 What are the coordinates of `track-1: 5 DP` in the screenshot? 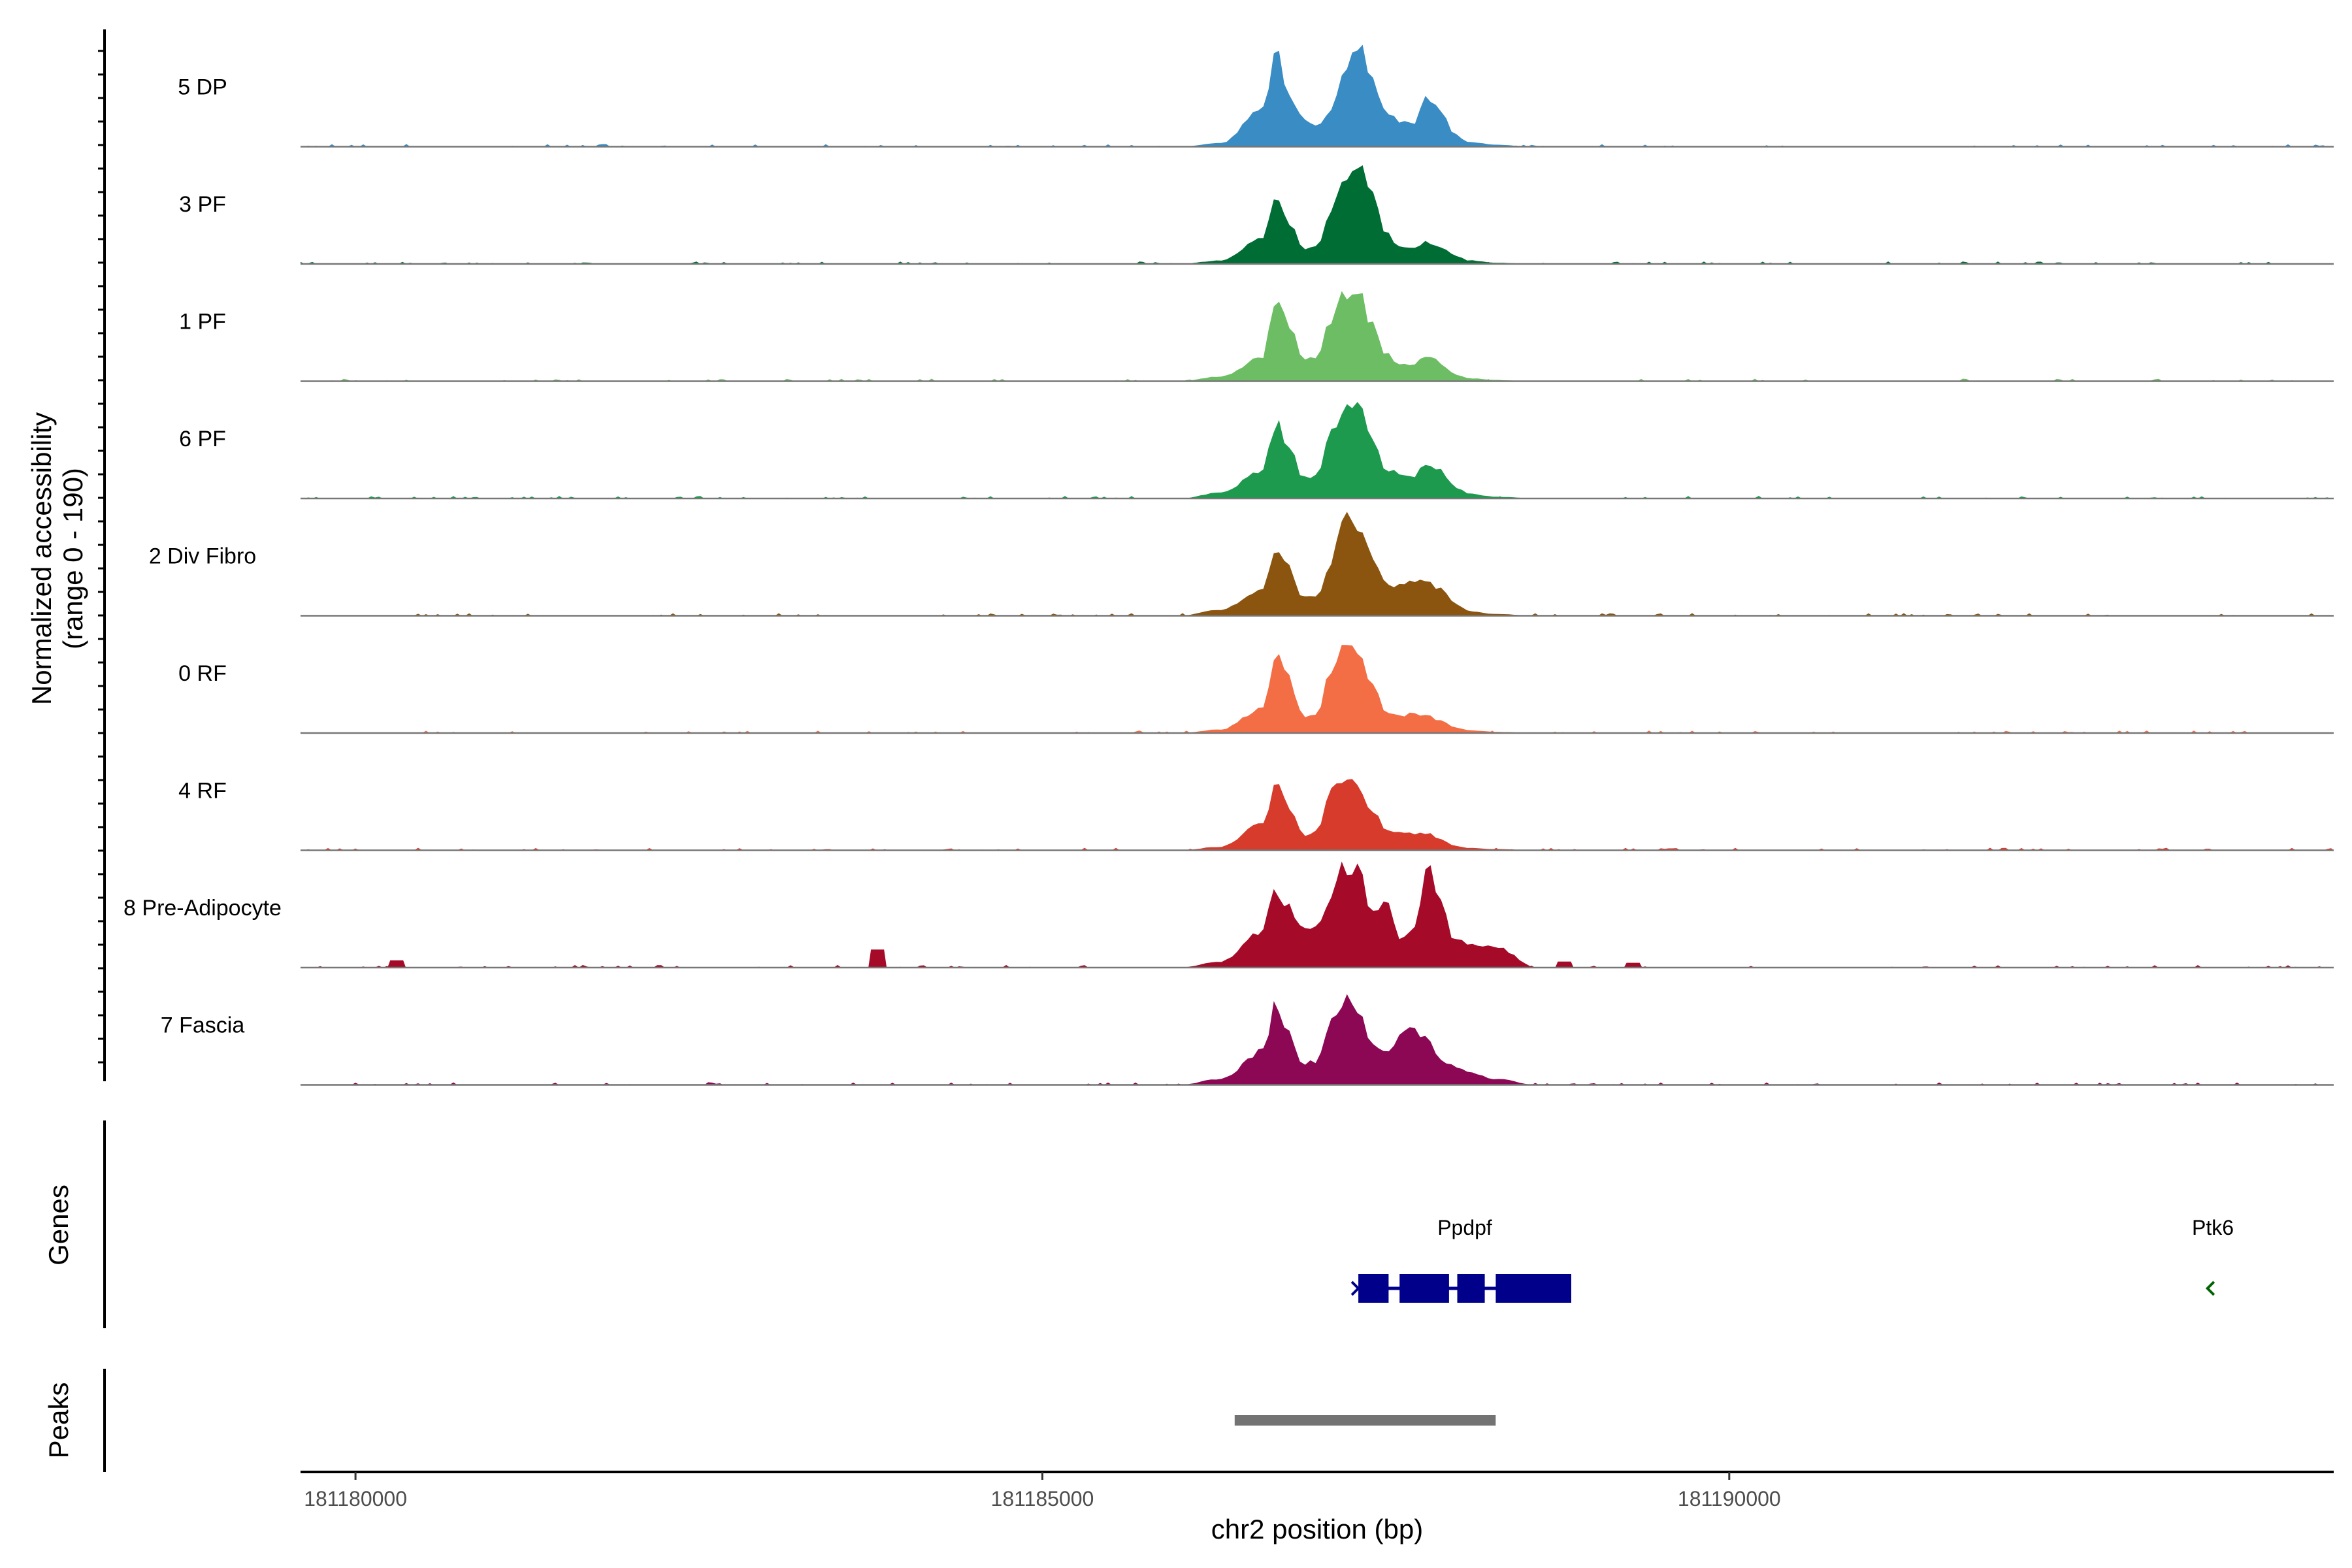 It's located at (1256, 96).